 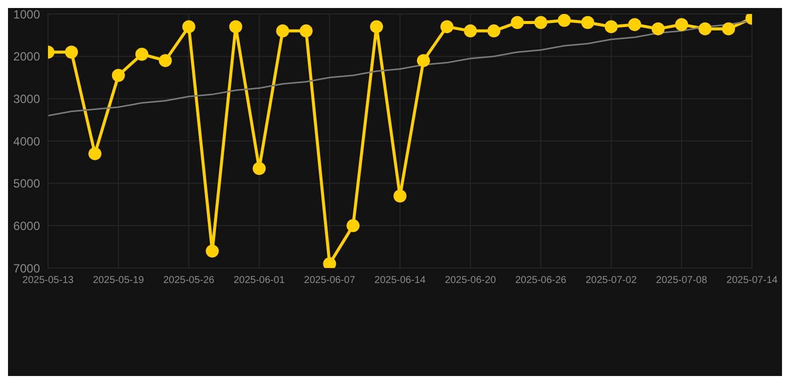 What do you see at coordinates (26, 99) in the screenshot?
I see `y-tick-label: 3000` at bounding box center [26, 99].